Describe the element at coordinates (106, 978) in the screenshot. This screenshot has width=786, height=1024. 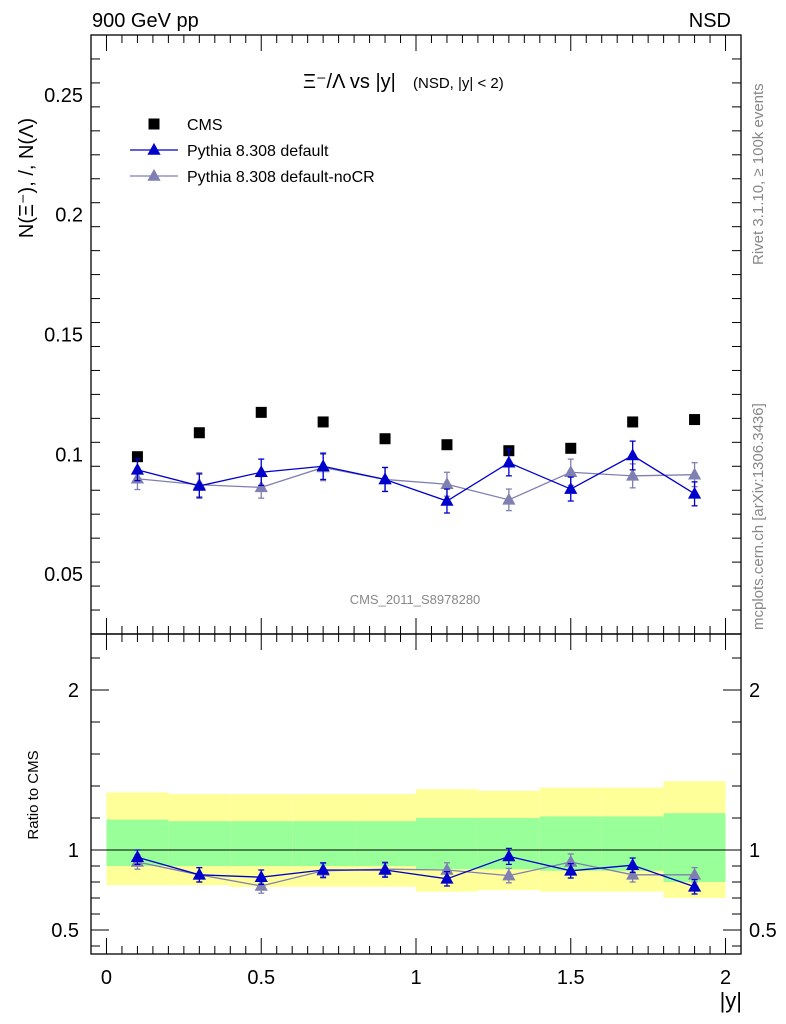
I see `x-tick-label: 0` at that location.